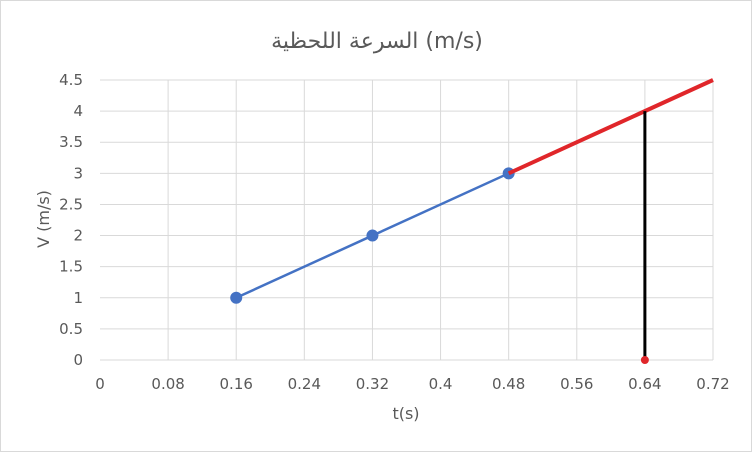 Image resolution: width=752 pixels, height=453 pixels. What do you see at coordinates (71, 267) in the screenshot?
I see `y-tick-label: 1.5` at bounding box center [71, 267].